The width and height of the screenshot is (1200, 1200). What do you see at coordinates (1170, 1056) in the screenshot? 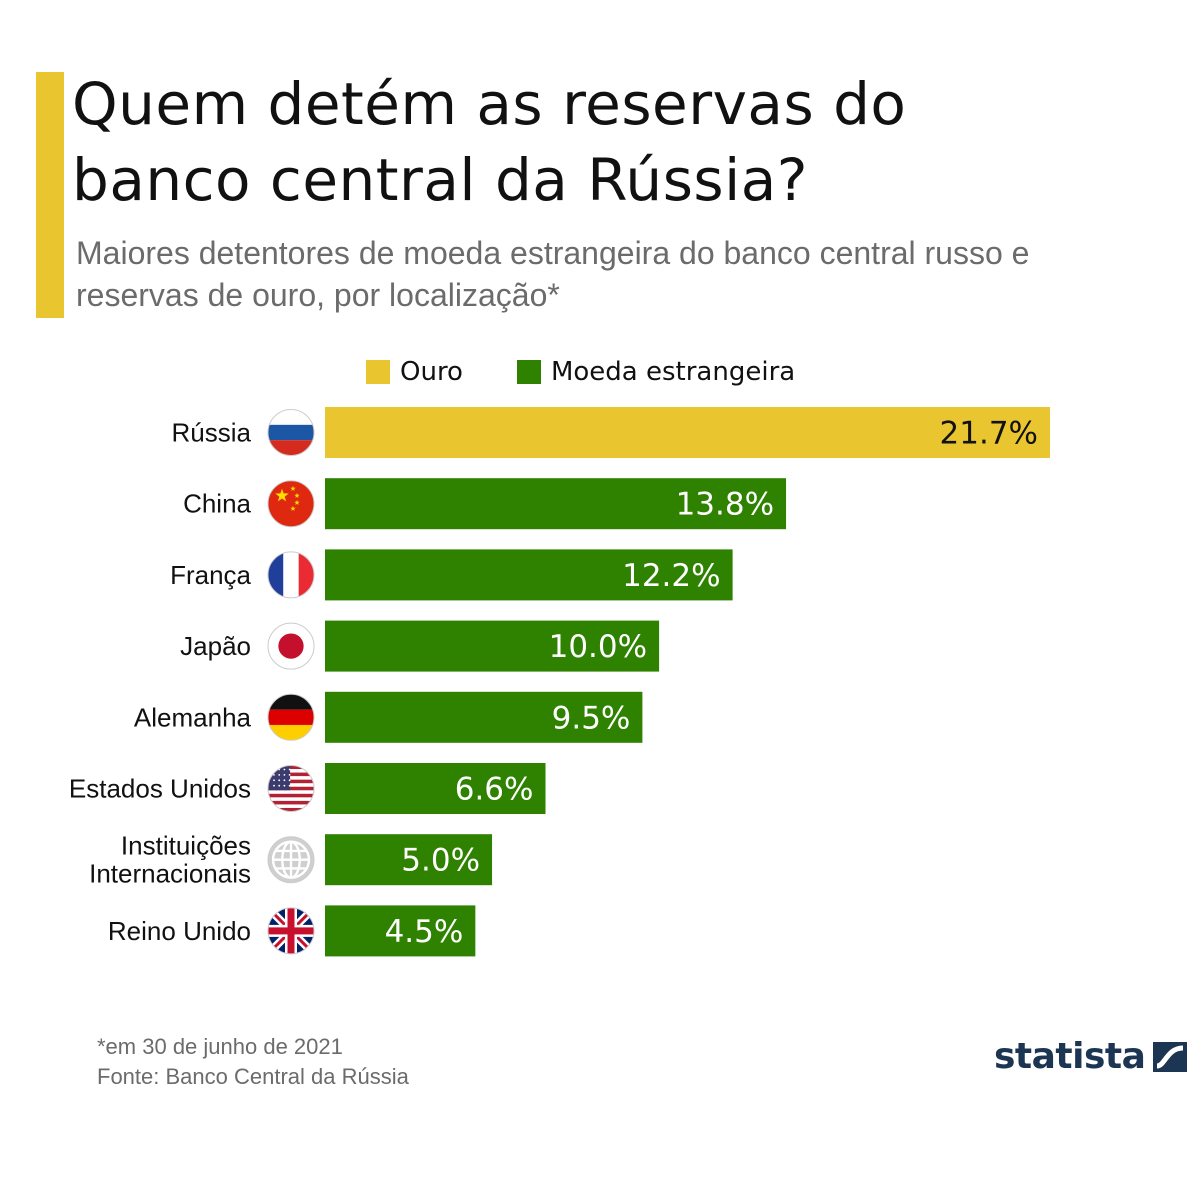
I see `statista-logo-icon` at bounding box center [1170, 1056].